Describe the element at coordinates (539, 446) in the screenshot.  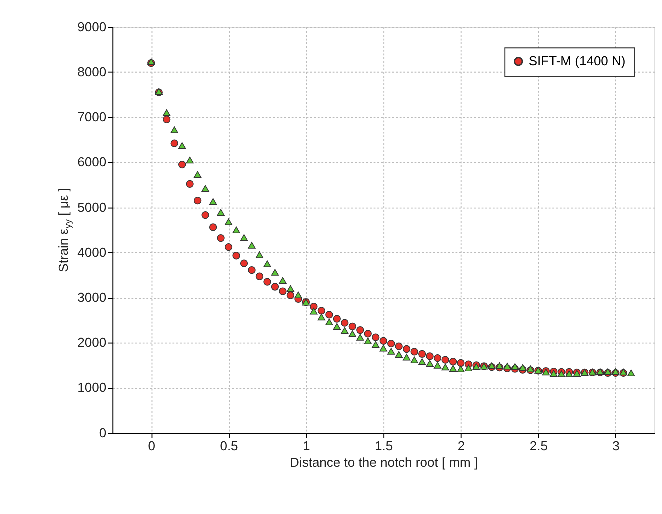
I see `x-tick-label: 2.5` at that location.